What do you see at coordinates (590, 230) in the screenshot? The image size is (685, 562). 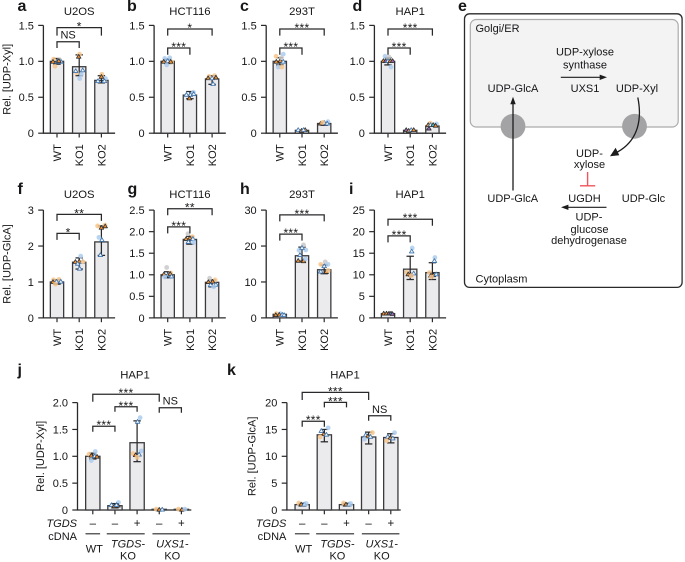 I see `svg-text: glucose` at bounding box center [590, 230].